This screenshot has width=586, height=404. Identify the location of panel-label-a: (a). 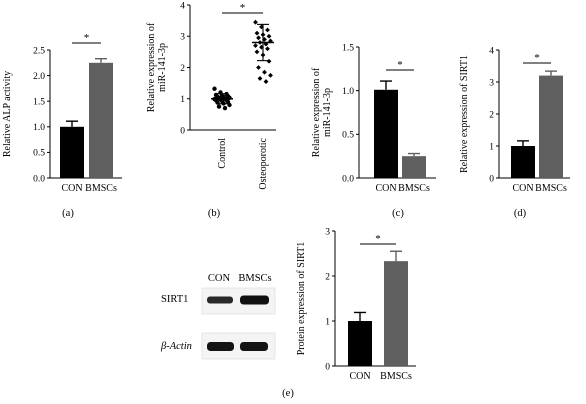
(68, 213).